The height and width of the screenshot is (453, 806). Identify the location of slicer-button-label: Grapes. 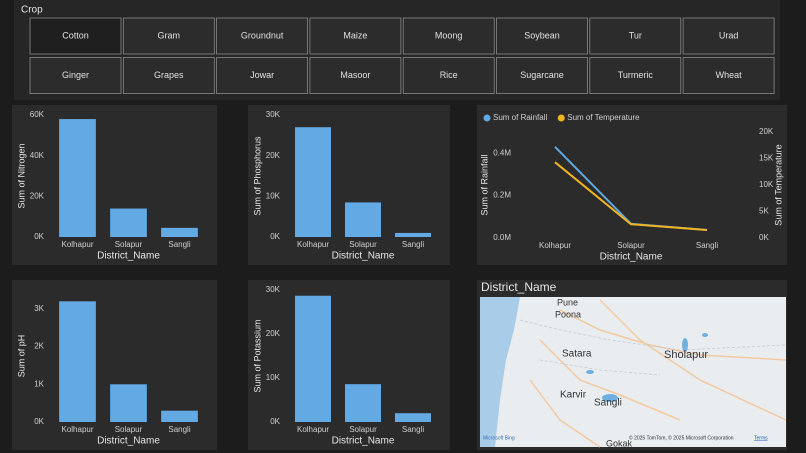
(169, 75).